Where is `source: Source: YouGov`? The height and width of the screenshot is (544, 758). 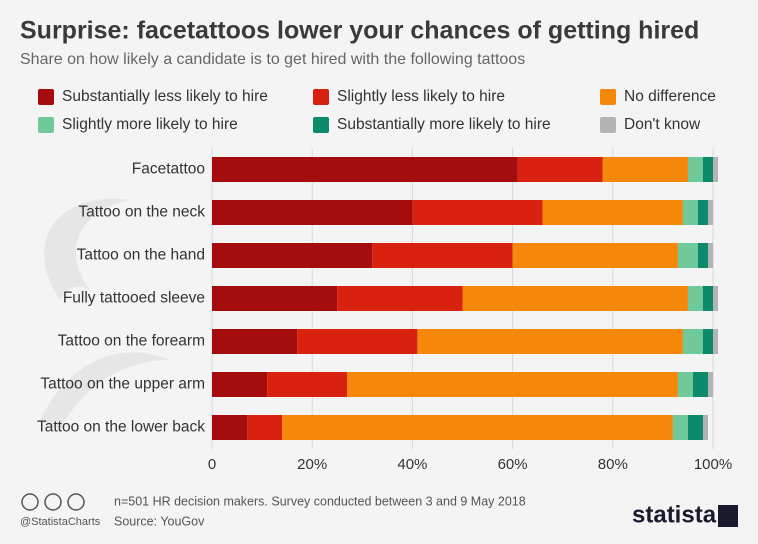 source: Source: YouGov is located at coordinates (159, 521).